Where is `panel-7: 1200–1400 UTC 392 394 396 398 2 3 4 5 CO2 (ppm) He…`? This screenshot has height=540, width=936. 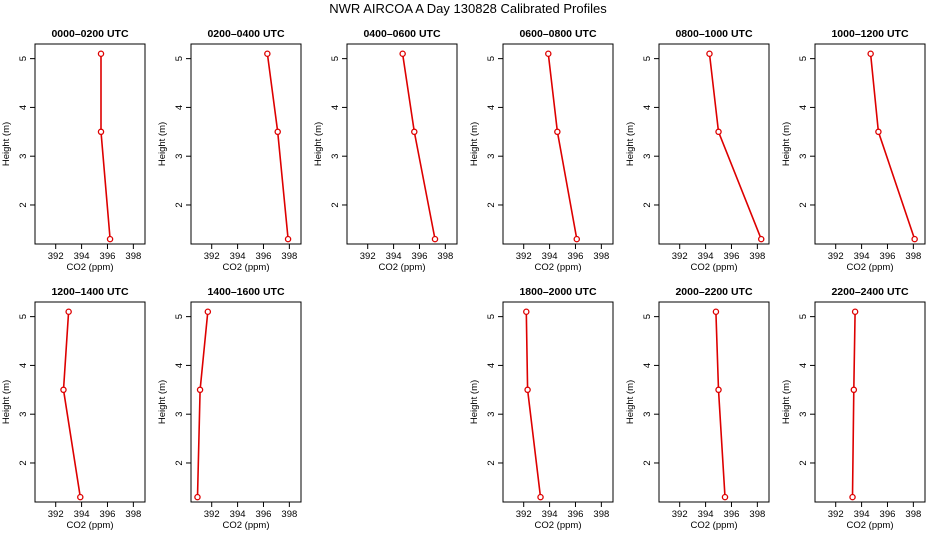 panel-7: 1200–1400 UTC 392 394 396 398 2 3 4 5 CO2 (ppm) He… is located at coordinates (73, 408).